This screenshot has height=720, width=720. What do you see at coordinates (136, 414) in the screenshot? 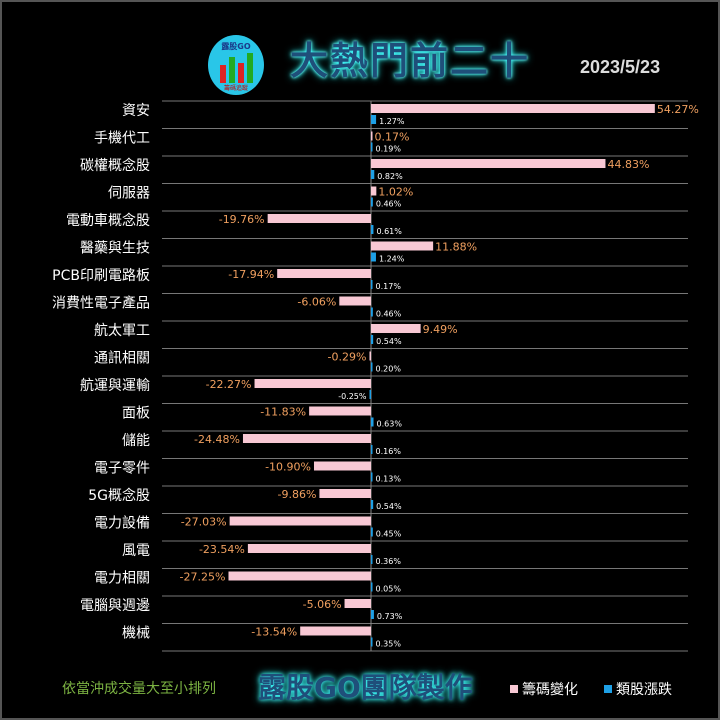
I see `category-label: 面板` at bounding box center [136, 414].